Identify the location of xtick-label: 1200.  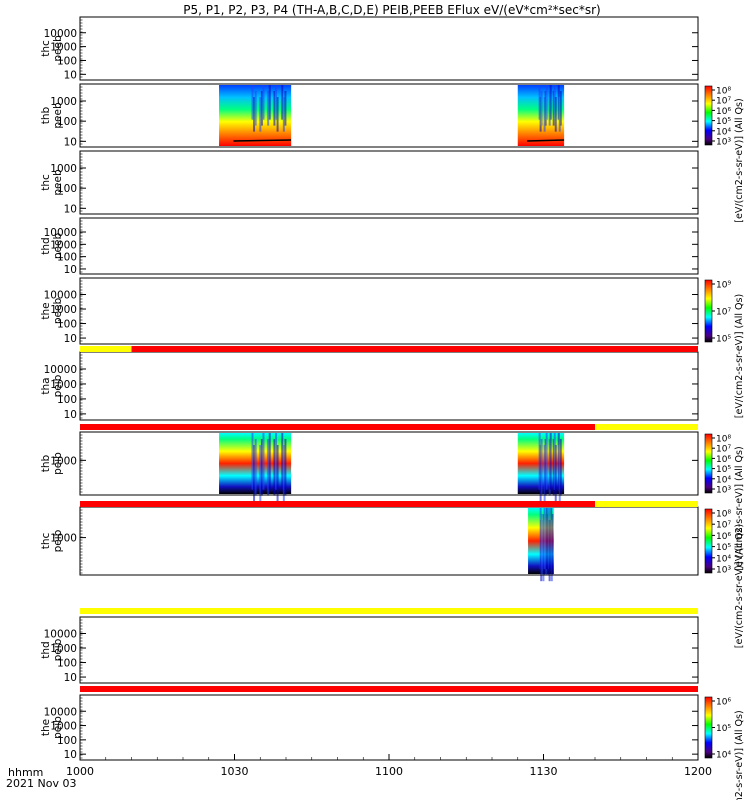
(698, 771).